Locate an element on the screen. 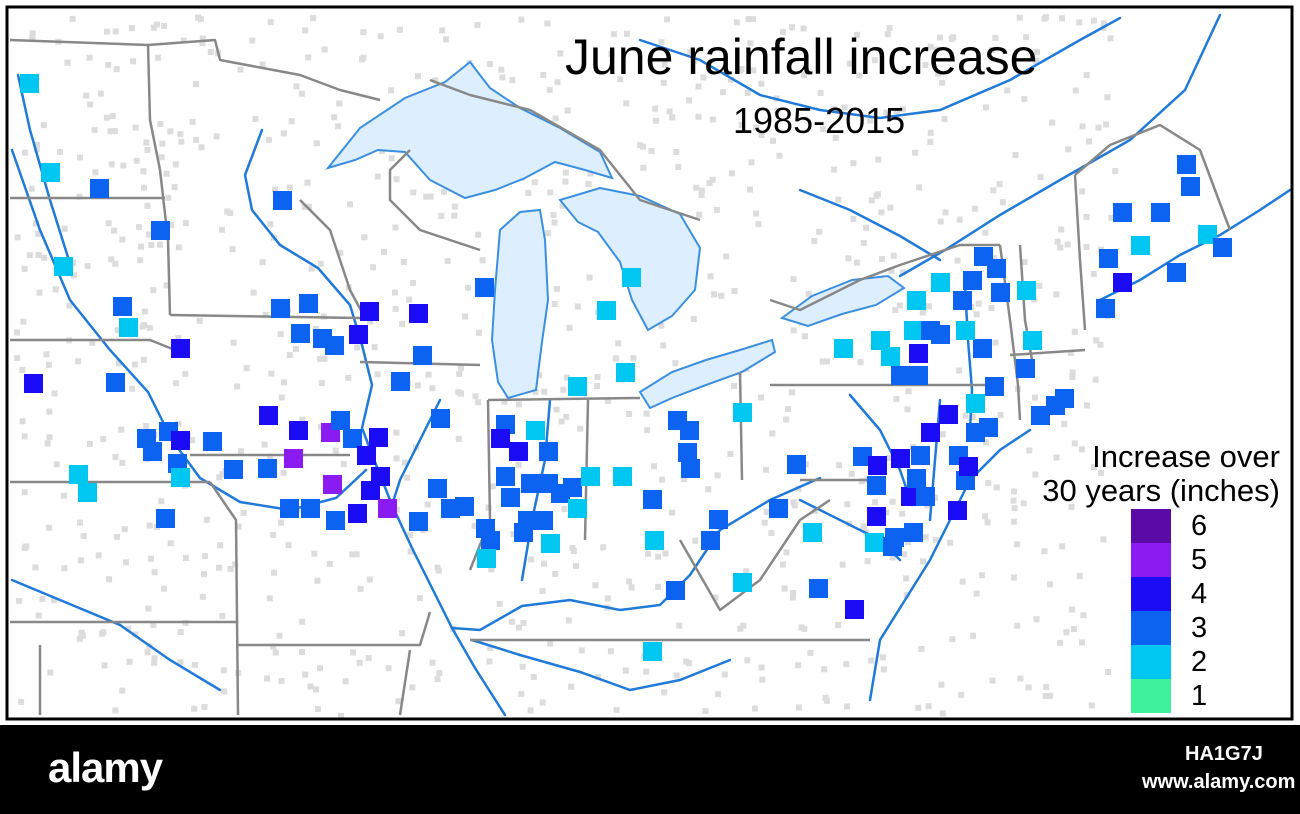  alamy-logo: alamy is located at coordinates (105, 767).